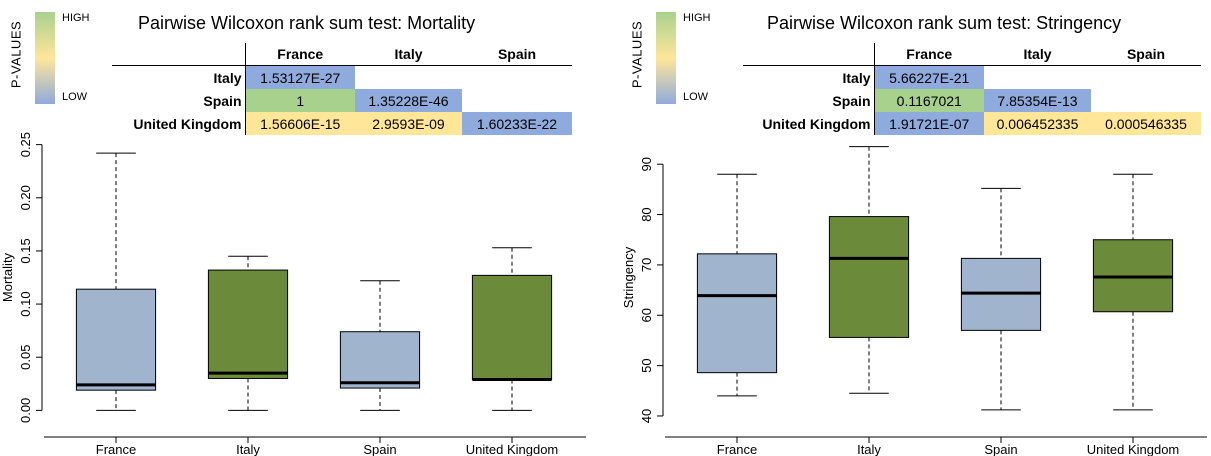  Describe the element at coordinates (25, 410) in the screenshot. I see `y-tick-label: 0.00` at that location.